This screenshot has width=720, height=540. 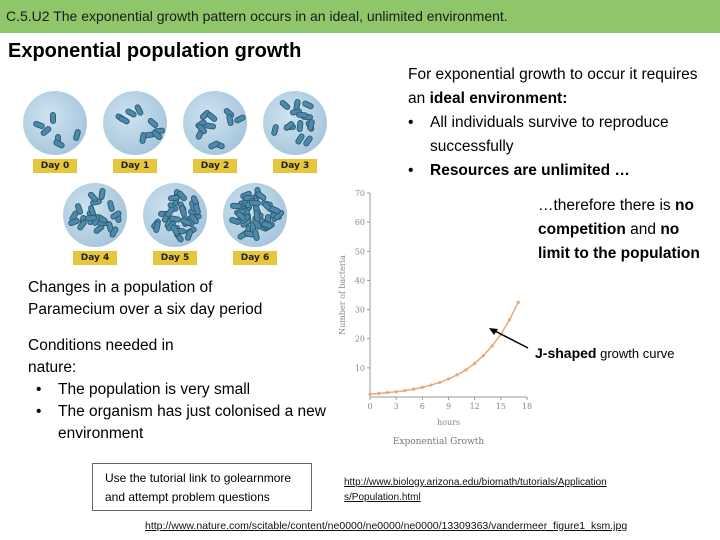 What do you see at coordinates (396, 406) in the screenshot?
I see `x-tick-label: 3` at bounding box center [396, 406].